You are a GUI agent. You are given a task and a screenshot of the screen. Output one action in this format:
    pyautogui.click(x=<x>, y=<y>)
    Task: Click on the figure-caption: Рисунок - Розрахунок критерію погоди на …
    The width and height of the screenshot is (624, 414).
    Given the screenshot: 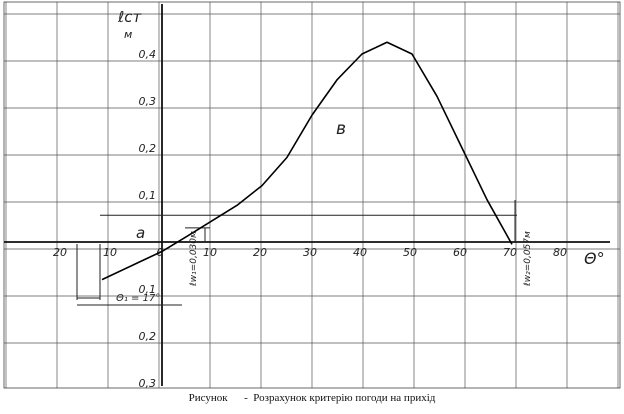 What is the action you would take?
    pyautogui.click(x=312, y=398)
    